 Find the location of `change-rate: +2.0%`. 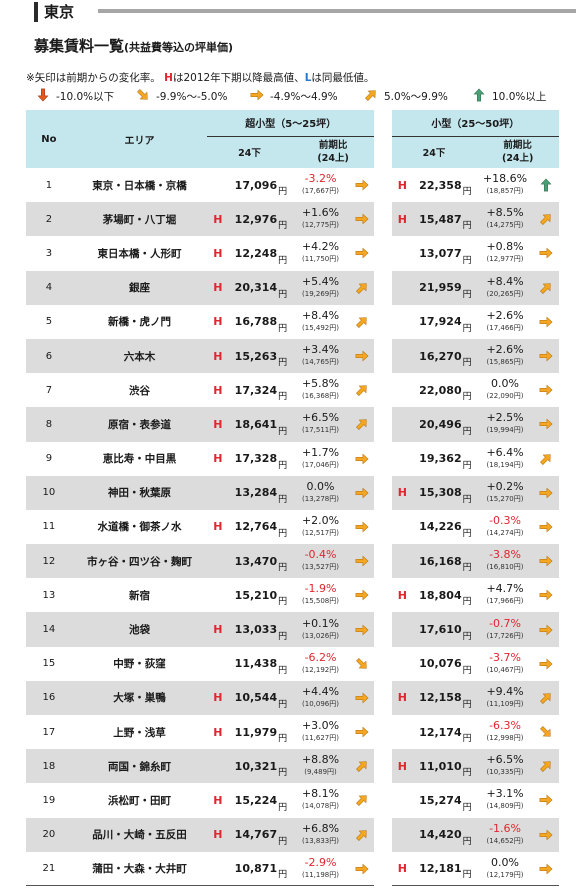

change-rate: +2.0% is located at coordinates (320, 520).